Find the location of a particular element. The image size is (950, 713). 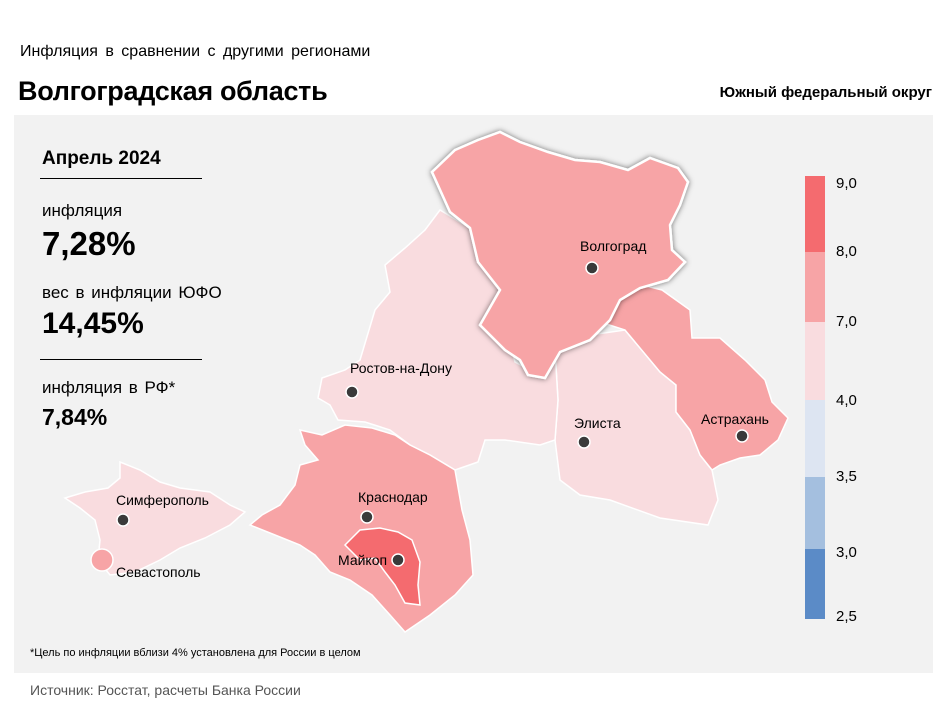

page-subtitle: Инфляция в сравнении с другими регионами is located at coordinates (195, 51).